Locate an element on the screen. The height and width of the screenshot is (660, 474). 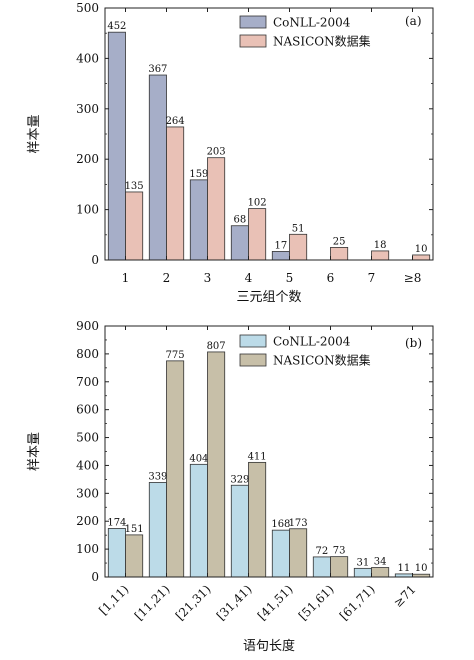
data-label: 452 is located at coordinates (116, 26).